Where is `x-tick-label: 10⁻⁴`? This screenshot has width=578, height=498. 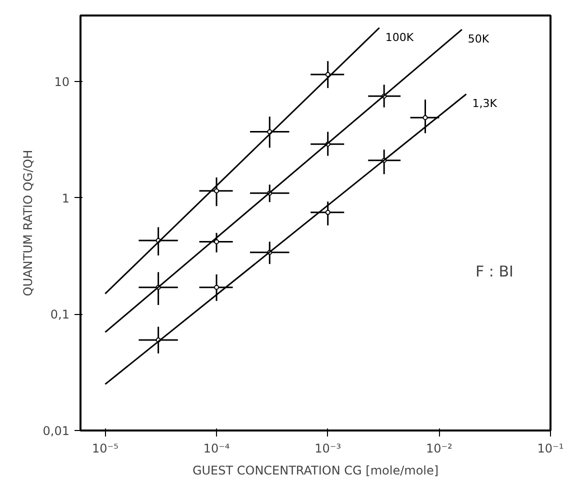 x-tick-label: 10⁻⁴ is located at coordinates (216, 449).